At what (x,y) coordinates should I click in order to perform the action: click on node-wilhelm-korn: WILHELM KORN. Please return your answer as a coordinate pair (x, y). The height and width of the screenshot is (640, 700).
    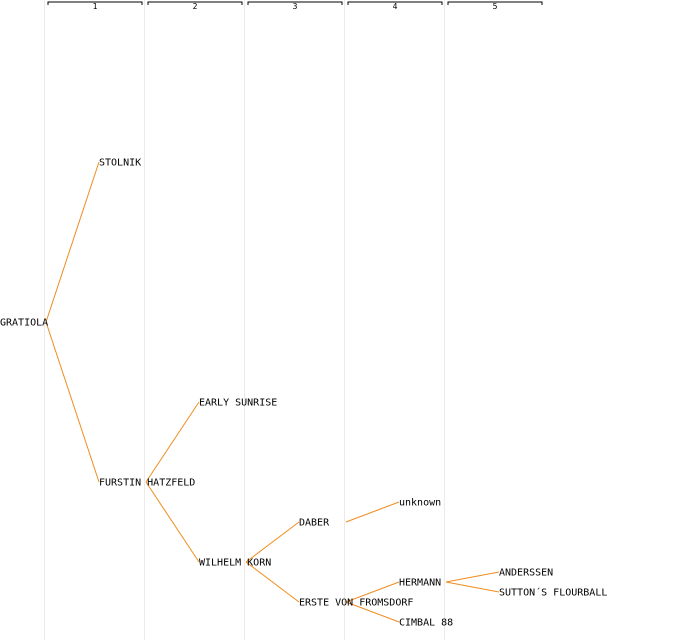
    Looking at the image, I should click on (235, 563).